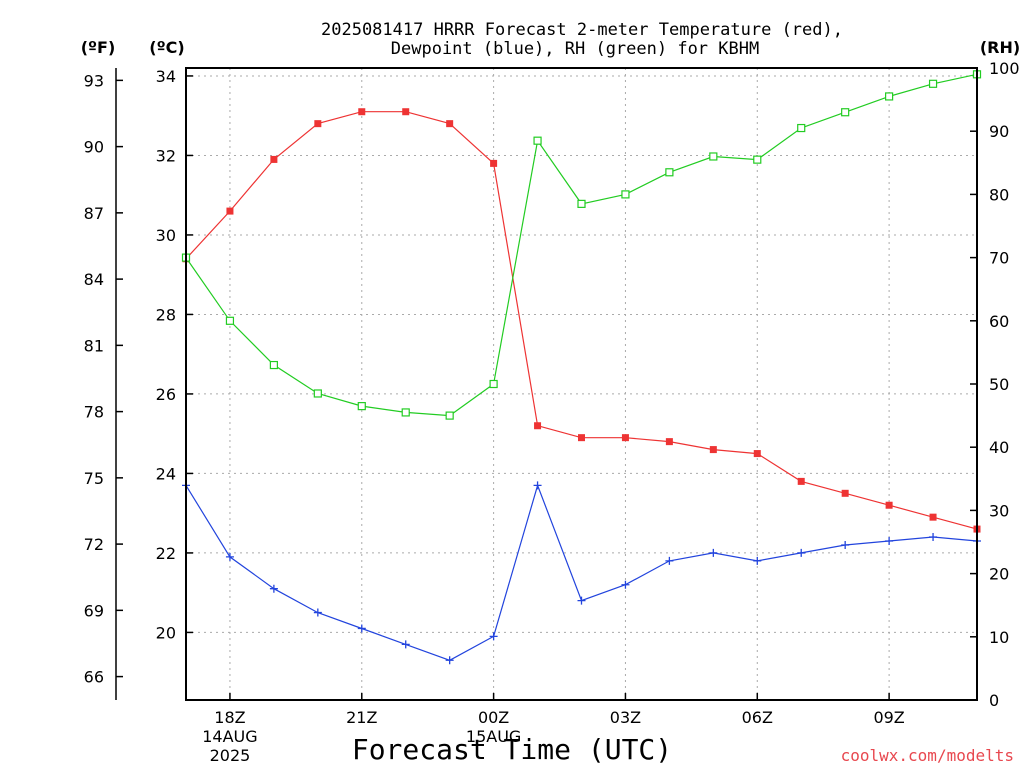 The width and height of the screenshot is (1024, 768). Describe the element at coordinates (999, 194) in the screenshot. I see `rh-tick-label: 80` at that location.